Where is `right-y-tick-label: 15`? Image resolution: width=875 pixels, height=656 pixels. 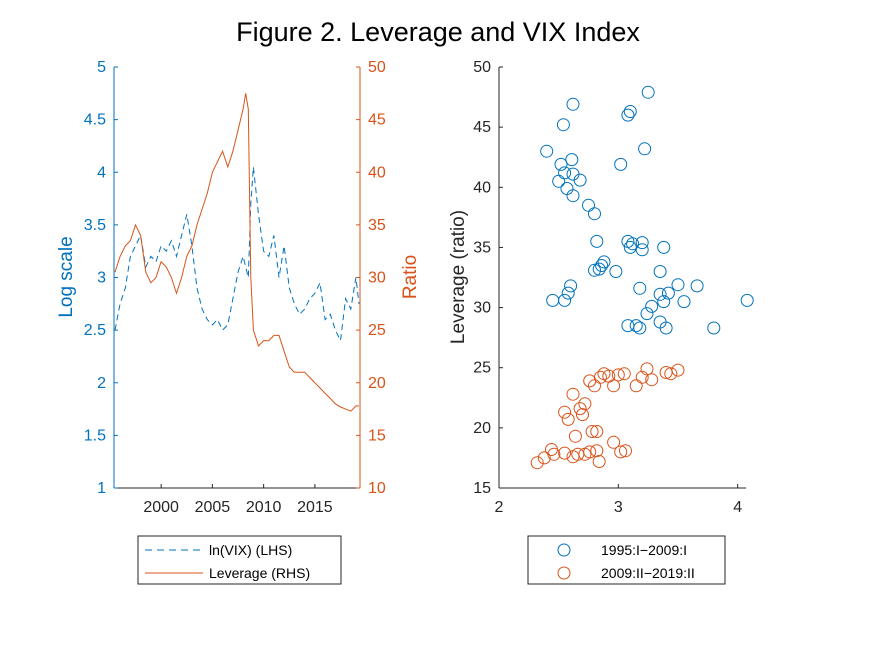 right-y-tick-label: 15 is located at coordinates (377, 435).